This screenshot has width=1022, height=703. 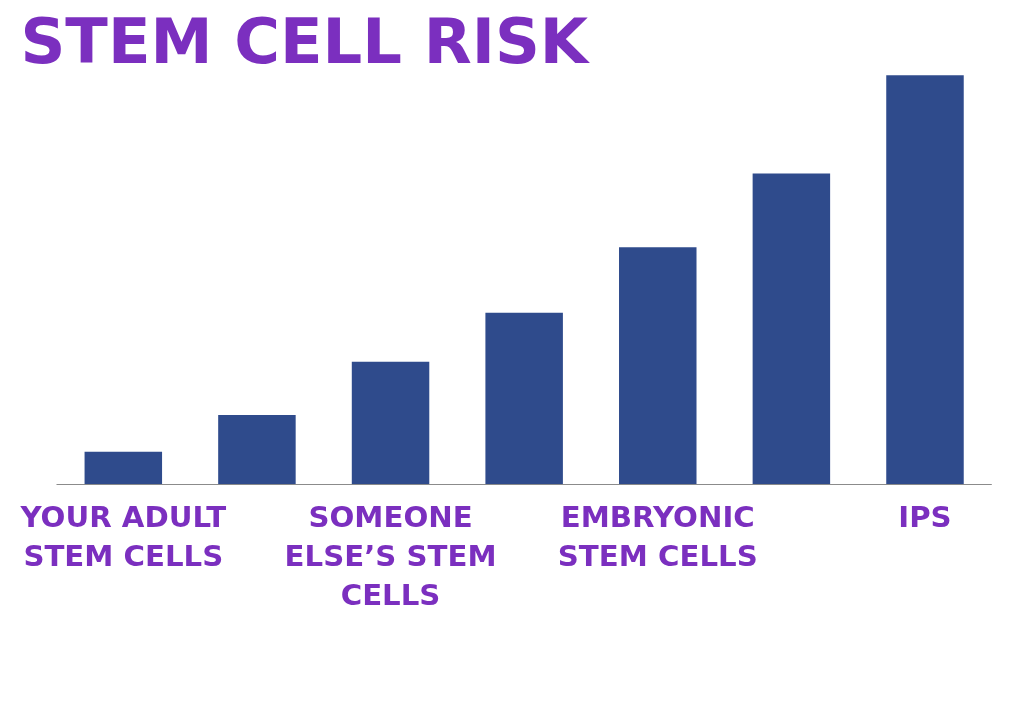 What do you see at coordinates (925, 517) in the screenshot?
I see `x-tick-label: IPS` at bounding box center [925, 517].